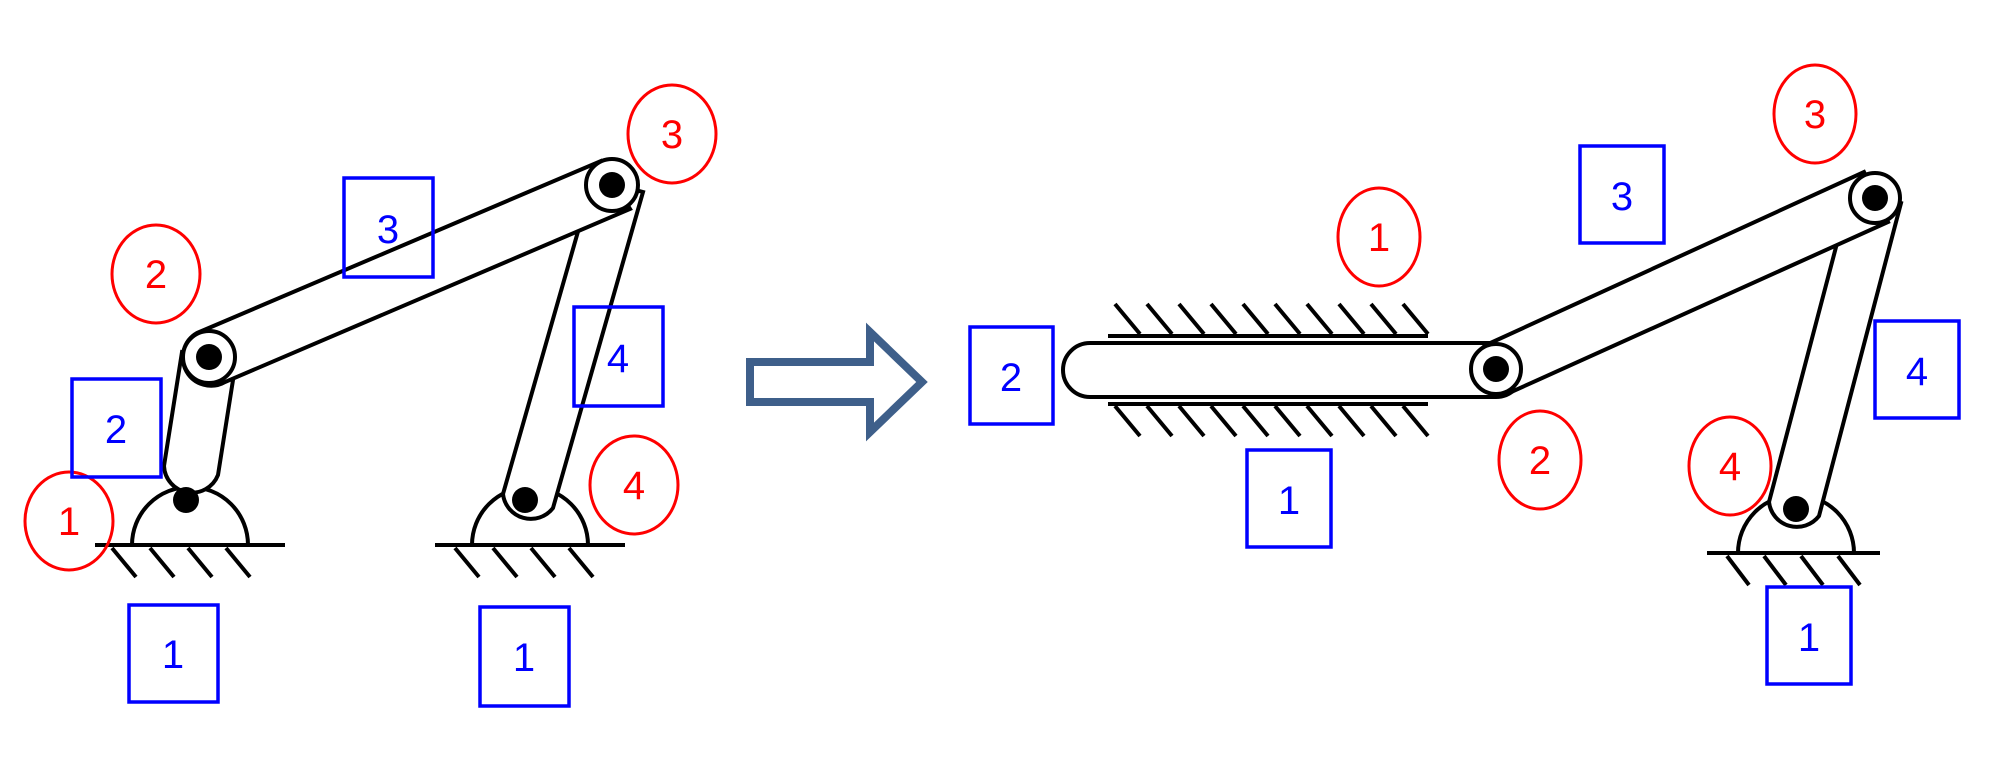  I want to click on link-label-right-ground: 1, so click(1809, 635).